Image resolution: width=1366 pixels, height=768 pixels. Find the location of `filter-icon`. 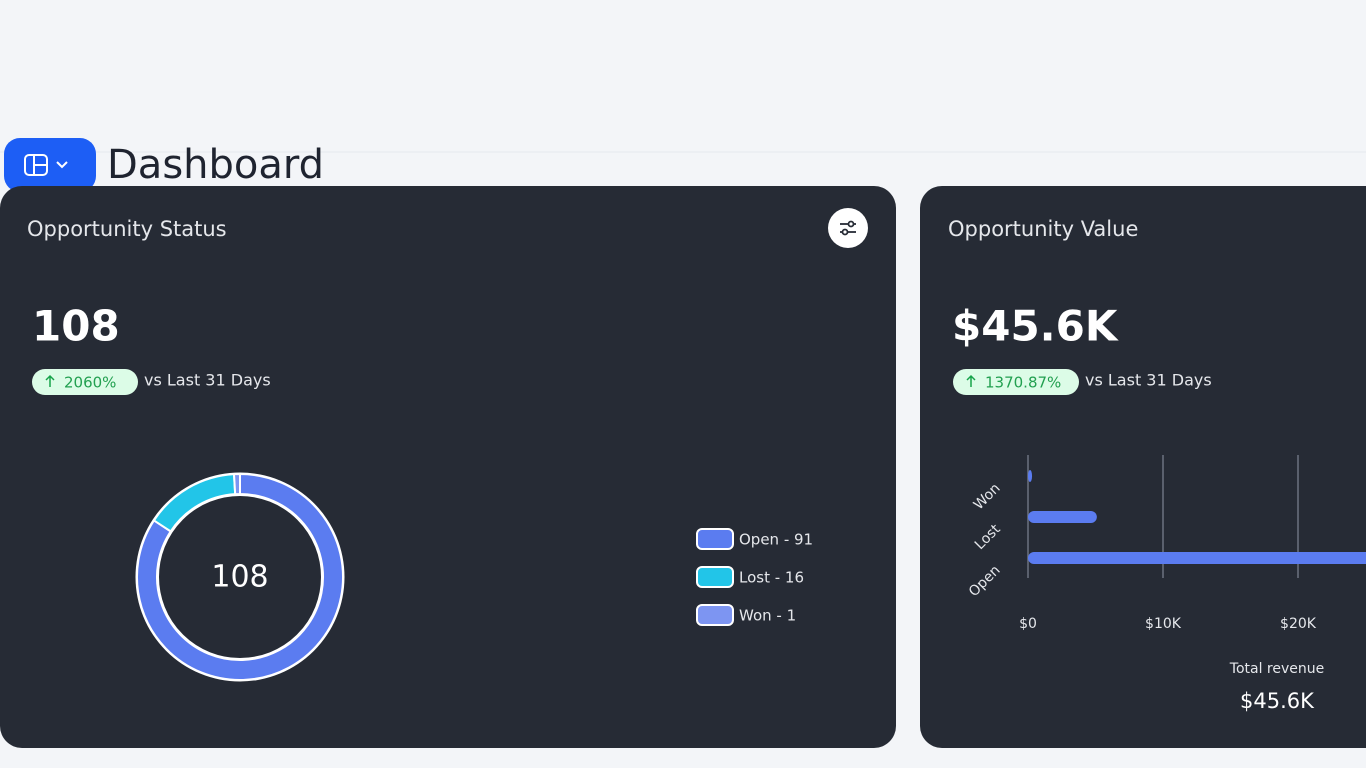

filter-icon is located at coordinates (848, 228).